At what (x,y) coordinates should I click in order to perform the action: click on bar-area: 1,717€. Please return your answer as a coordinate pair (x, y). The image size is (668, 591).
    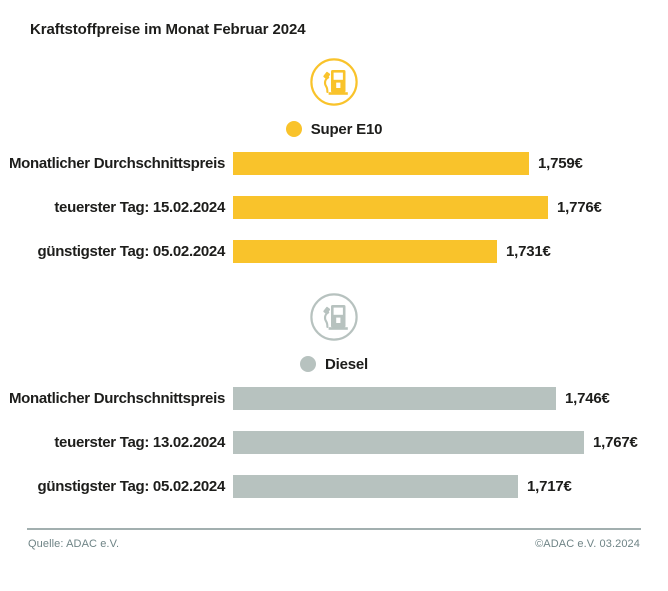
    Looking at the image, I should click on (450, 486).